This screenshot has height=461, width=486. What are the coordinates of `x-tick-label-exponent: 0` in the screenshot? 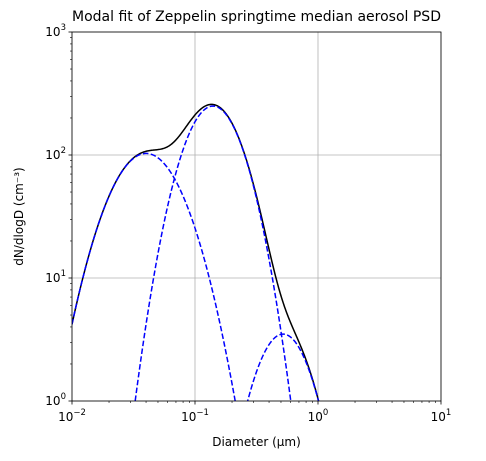 It's located at (325, 413).